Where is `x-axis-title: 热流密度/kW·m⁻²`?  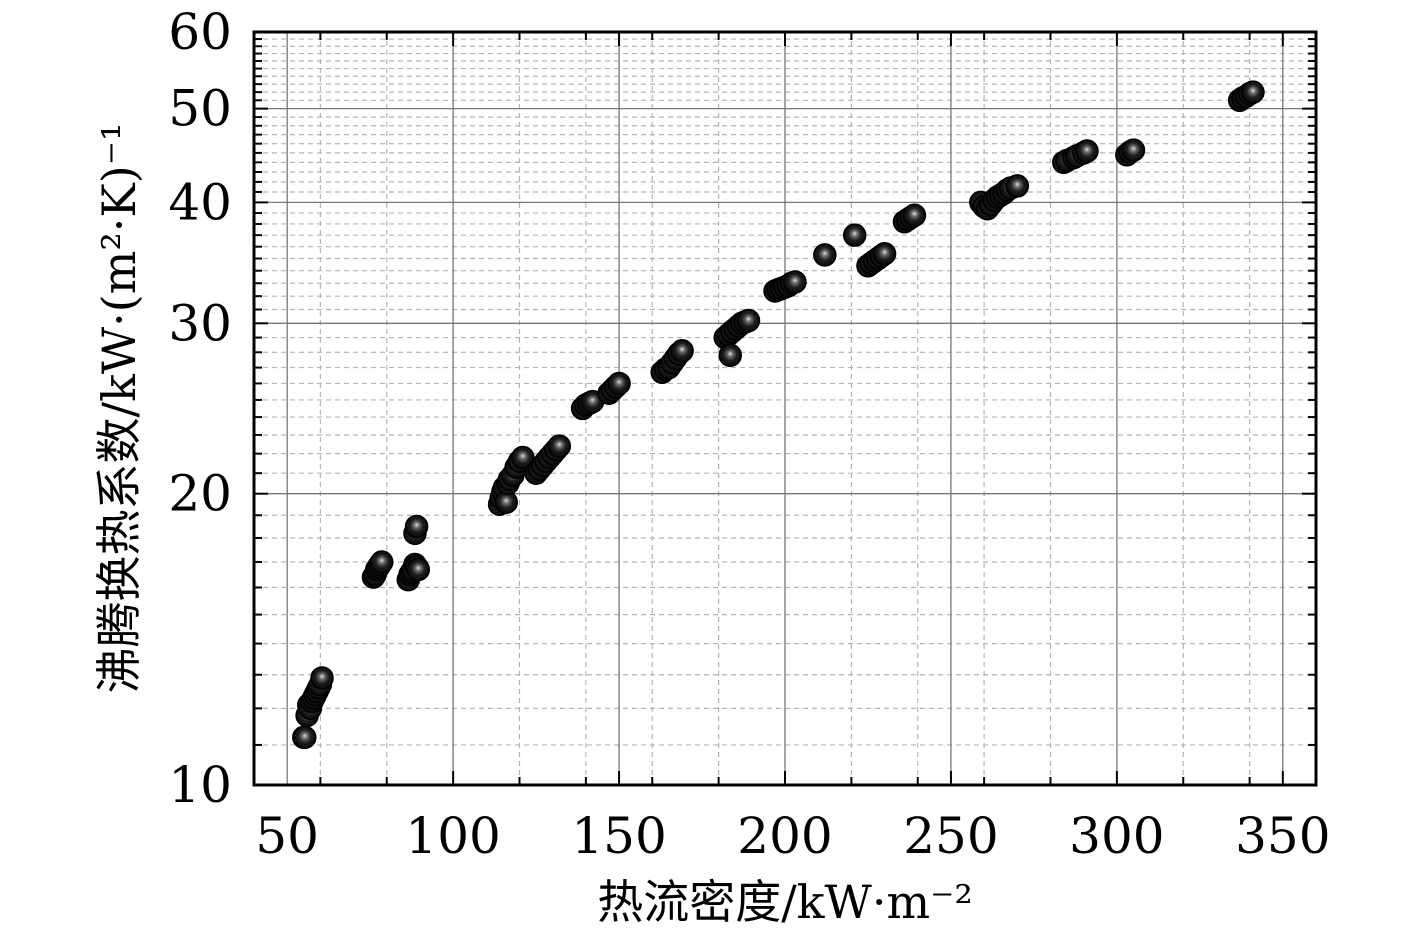
x-axis-title: 热流密度/kW·m⁻² is located at coordinates (785, 902).